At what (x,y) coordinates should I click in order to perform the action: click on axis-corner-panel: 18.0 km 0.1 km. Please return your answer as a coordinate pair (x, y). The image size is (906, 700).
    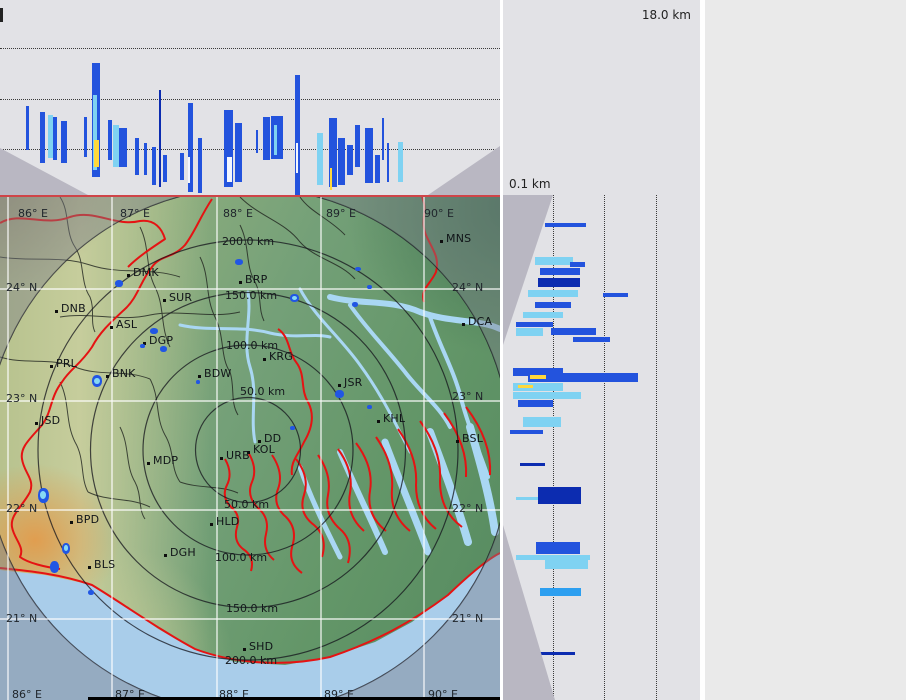
    Looking at the image, I should click on (601, 97).